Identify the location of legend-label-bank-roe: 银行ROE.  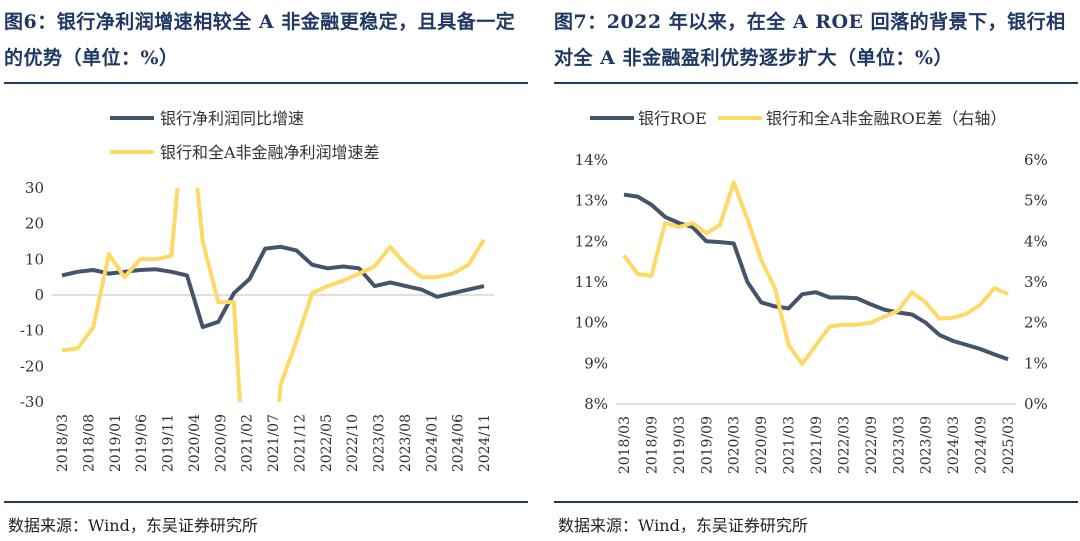
(672, 118).